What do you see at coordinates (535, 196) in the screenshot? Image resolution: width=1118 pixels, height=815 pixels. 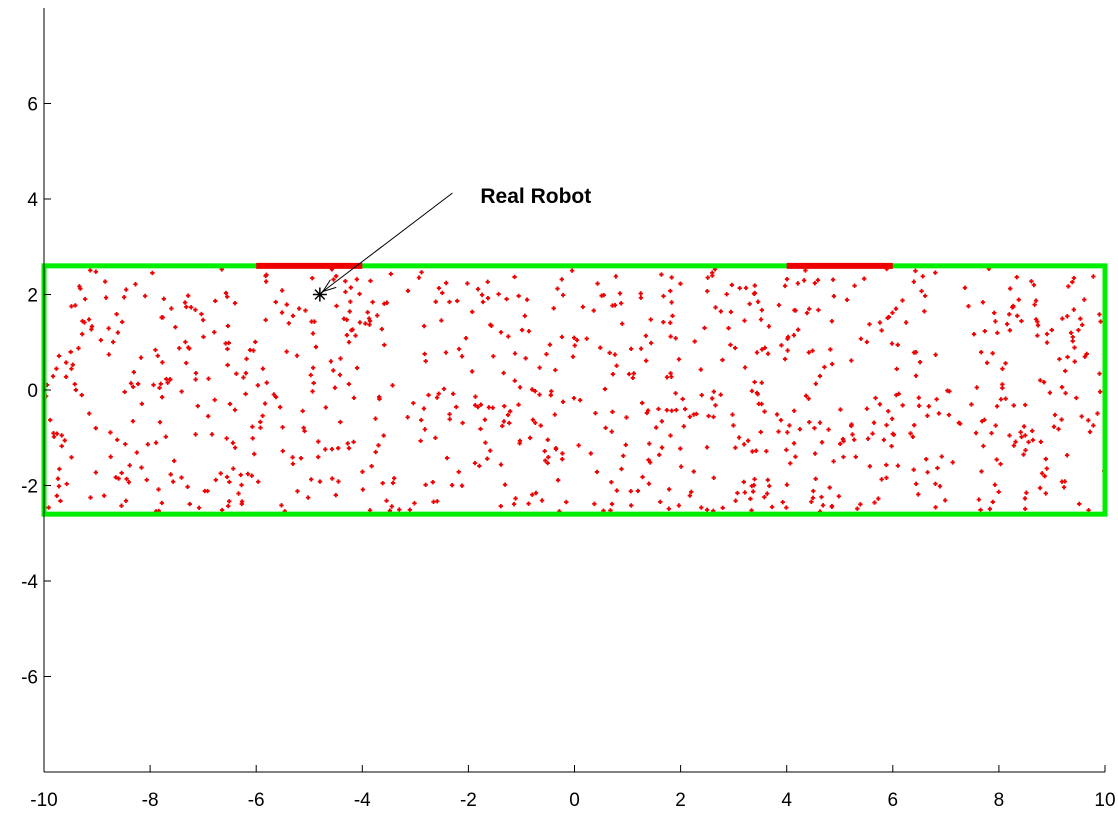 I see `annotation-label: Real Robot` at bounding box center [535, 196].